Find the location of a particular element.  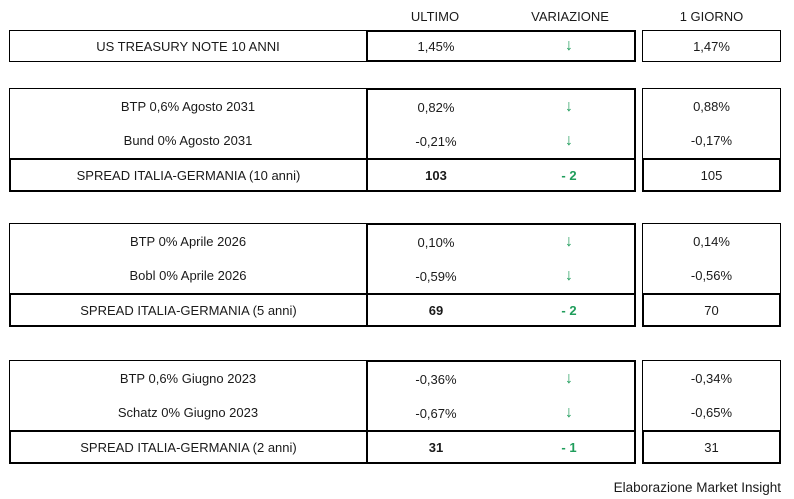

spread-values-box: 69 - 2 is located at coordinates (501, 310).